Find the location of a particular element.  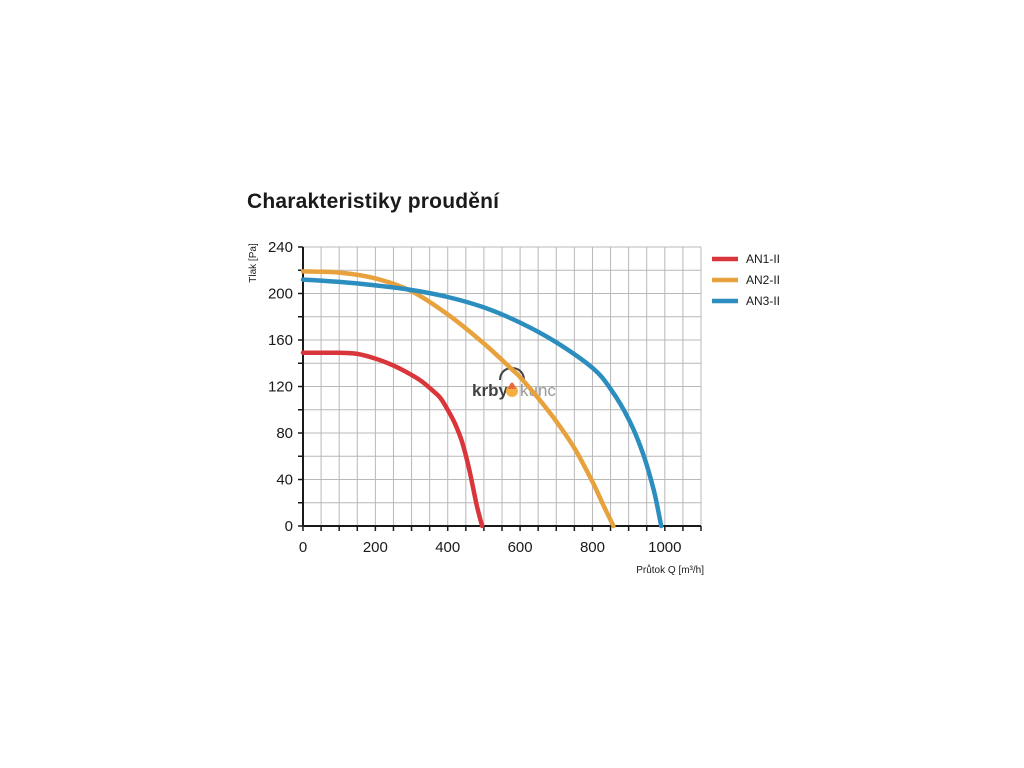

legend: AN1-II AN2-II AN3-II is located at coordinates (746, 280).